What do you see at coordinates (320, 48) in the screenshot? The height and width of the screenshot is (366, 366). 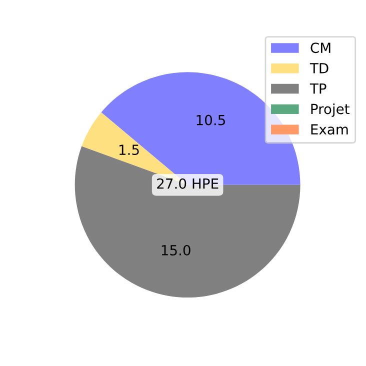 I see `legend-label: CM` at bounding box center [320, 48].